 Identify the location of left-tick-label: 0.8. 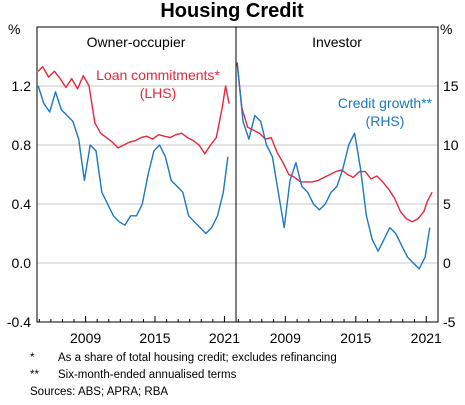
(22, 145).